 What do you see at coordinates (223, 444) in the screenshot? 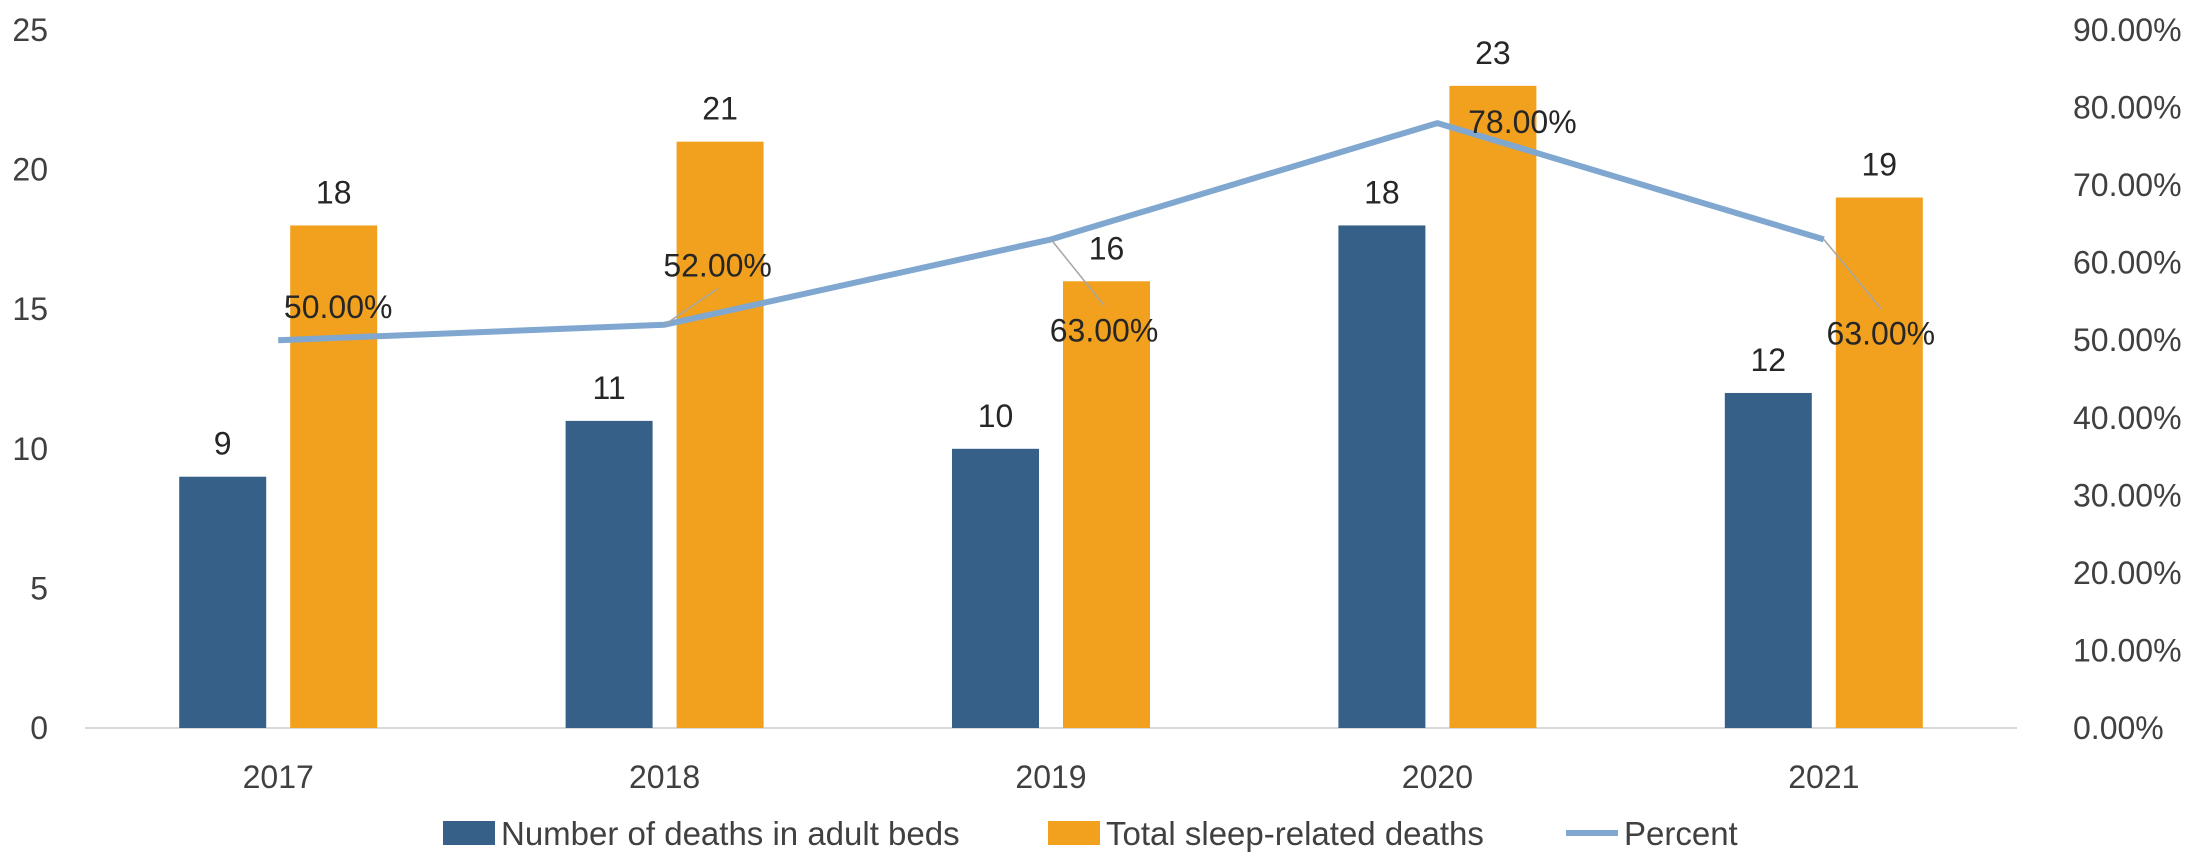
I see `bar-data-label: 9` at bounding box center [223, 444].